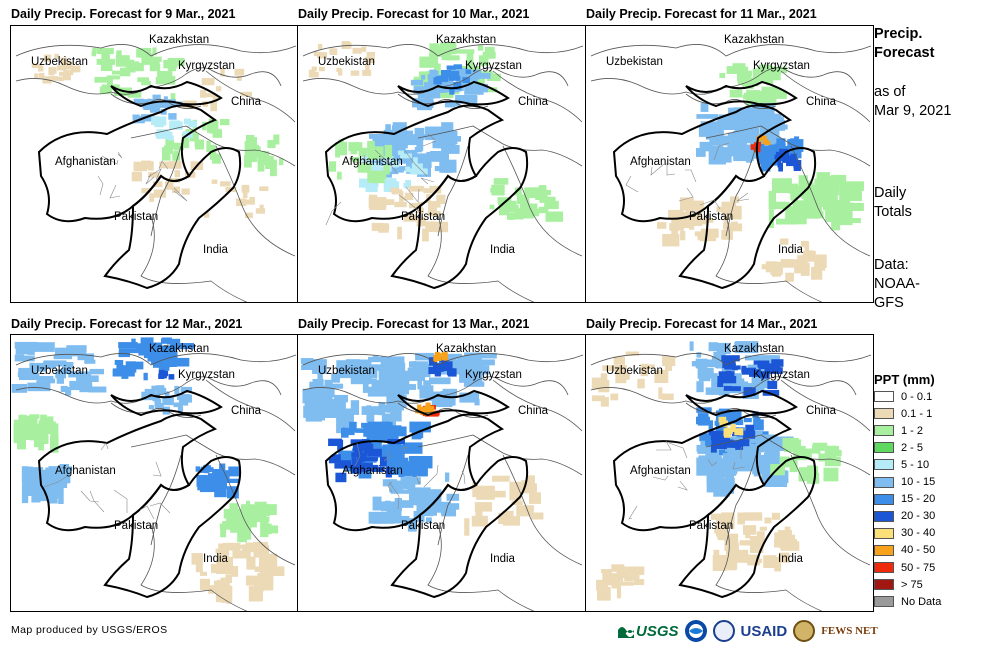 This screenshot has width=983, height=649. I want to click on legend-item: 5 - 10, so click(901, 464).